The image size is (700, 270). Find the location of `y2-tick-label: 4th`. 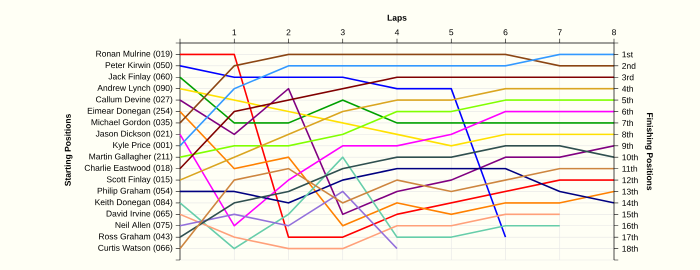

y2-tick-label: 4th is located at coordinates (627, 89).